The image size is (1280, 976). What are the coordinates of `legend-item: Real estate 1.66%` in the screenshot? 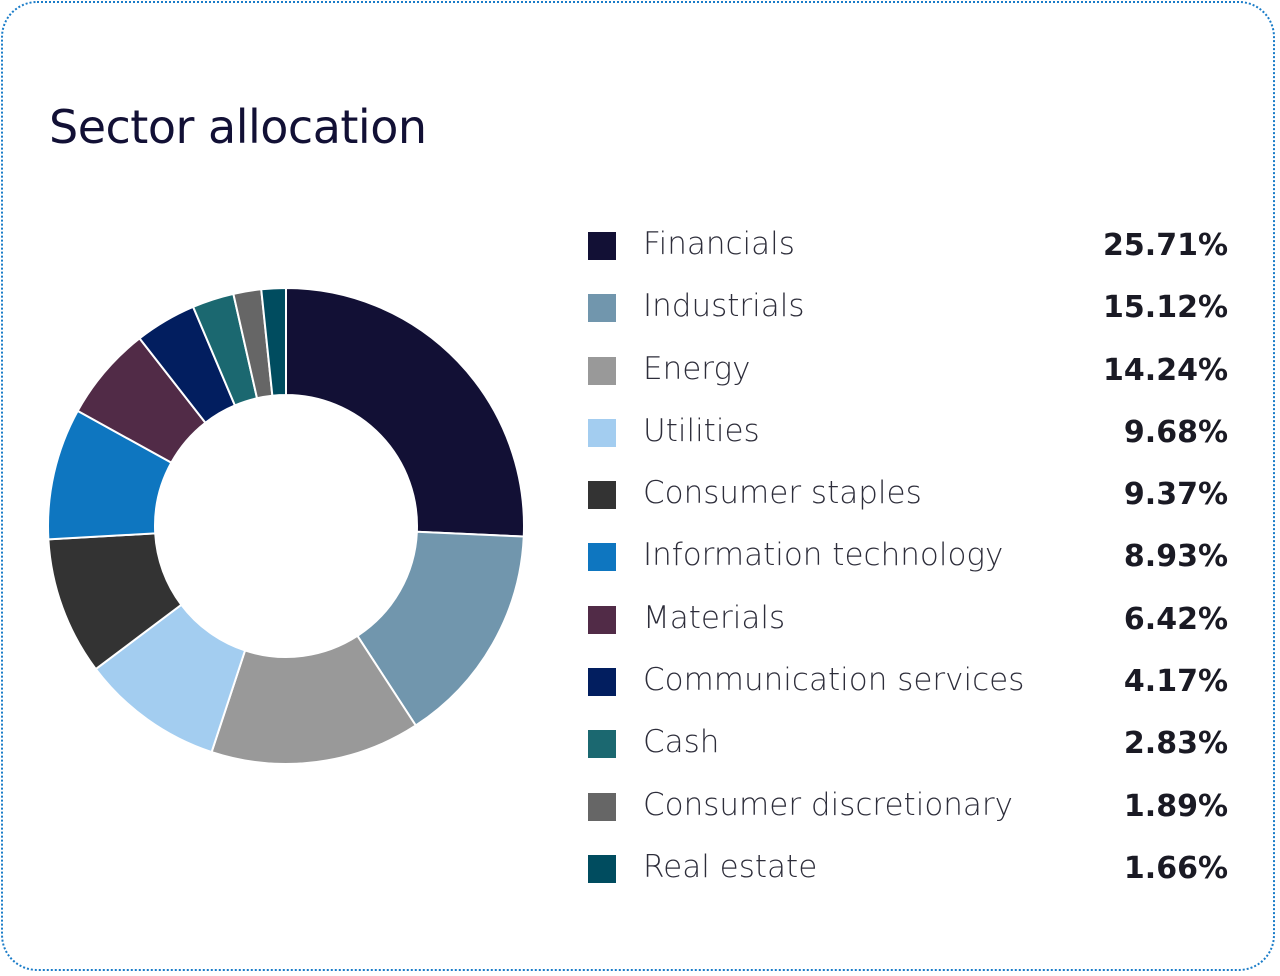 It's located at (908, 876).